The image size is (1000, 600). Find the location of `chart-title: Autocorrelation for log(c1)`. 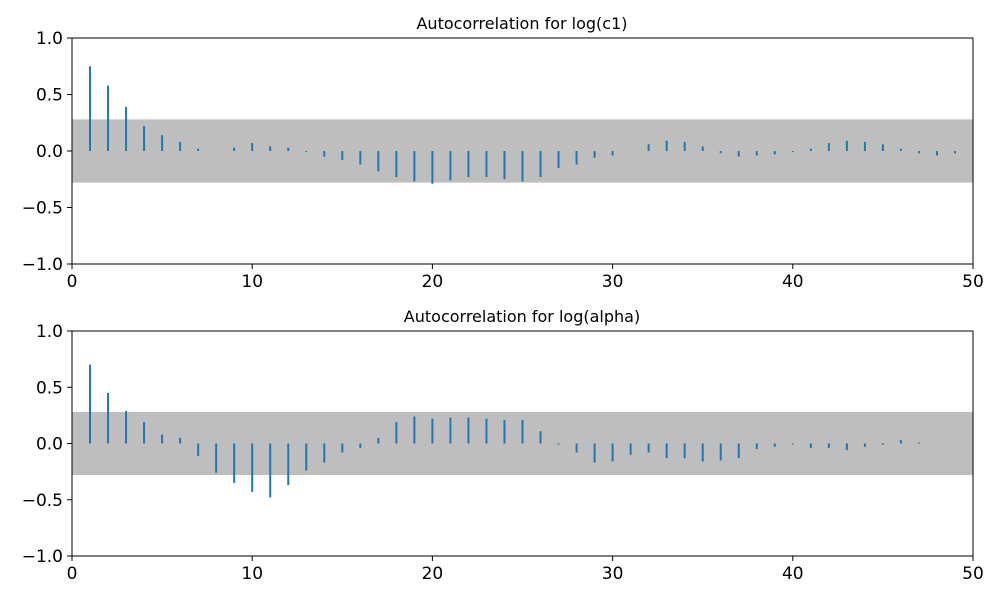

chart-title: Autocorrelation for log(c1) is located at coordinates (521, 23).